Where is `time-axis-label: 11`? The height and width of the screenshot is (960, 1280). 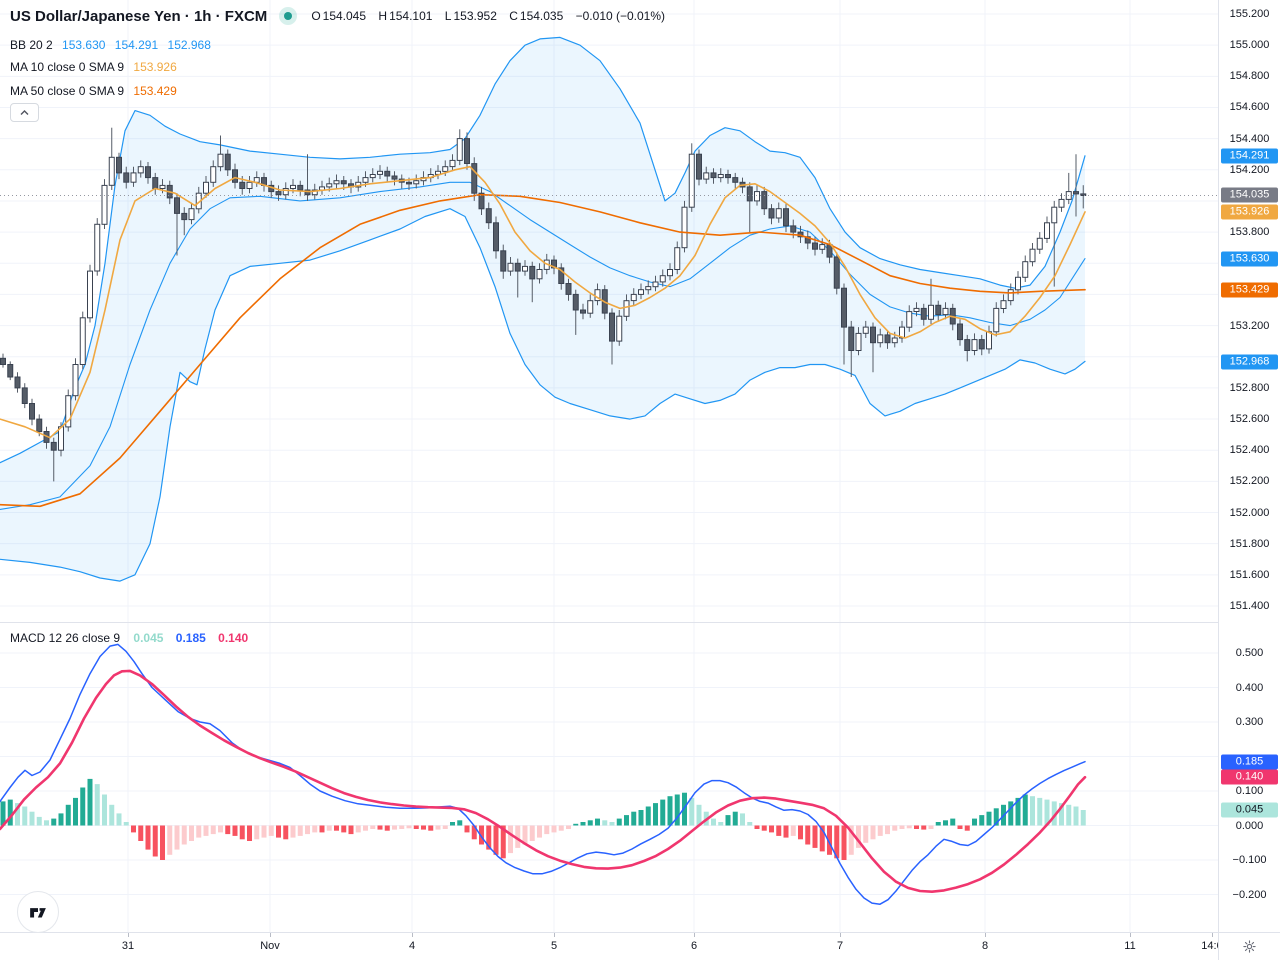
time-axis-label: 11 is located at coordinates (1130, 946).